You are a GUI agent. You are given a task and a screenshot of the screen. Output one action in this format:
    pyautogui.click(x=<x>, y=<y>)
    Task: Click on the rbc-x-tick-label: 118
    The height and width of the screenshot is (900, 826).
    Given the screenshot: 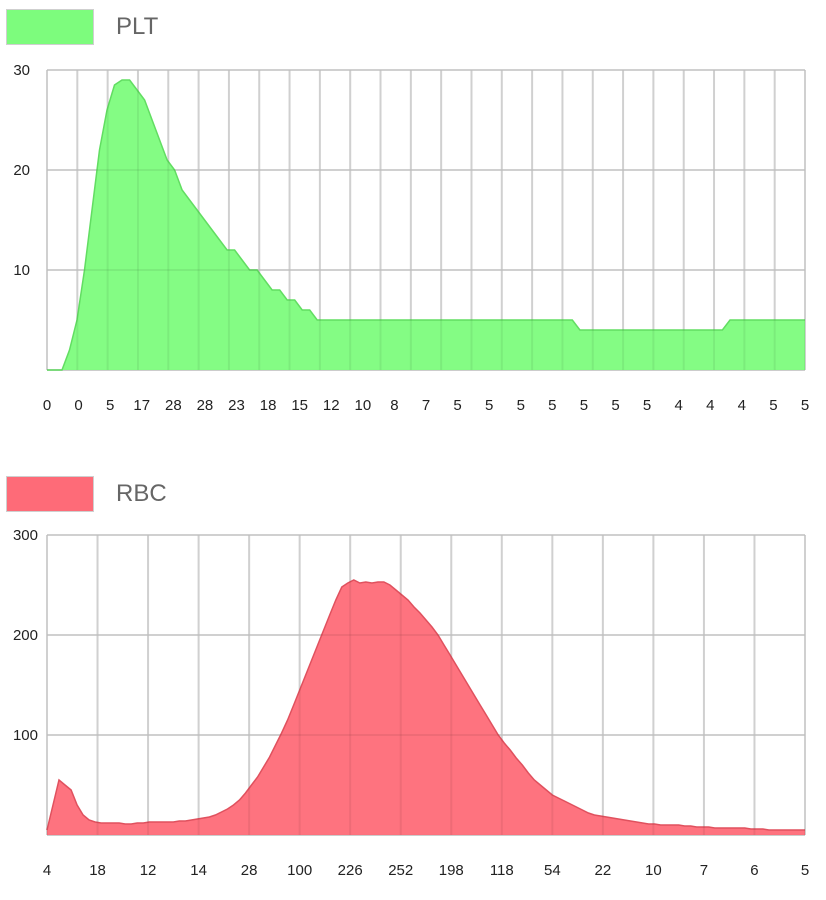 What is the action you would take?
    pyautogui.click(x=502, y=870)
    